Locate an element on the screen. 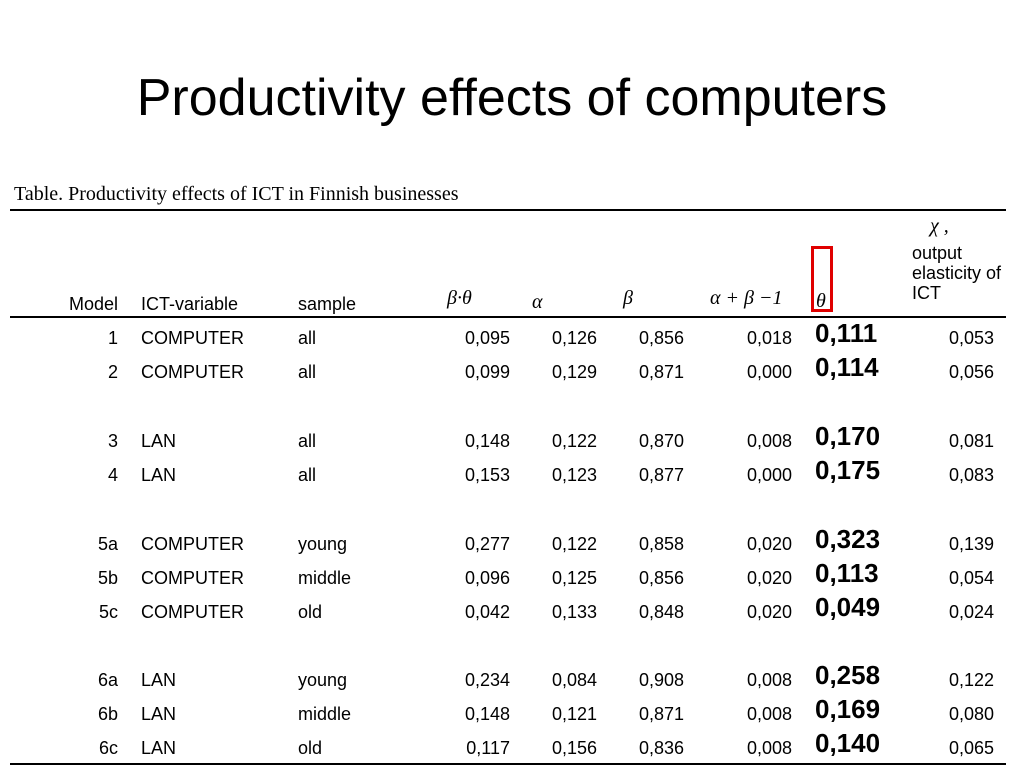 The image size is (1024, 768). cell-beta-theta: 0,096 is located at coordinates (487, 578).